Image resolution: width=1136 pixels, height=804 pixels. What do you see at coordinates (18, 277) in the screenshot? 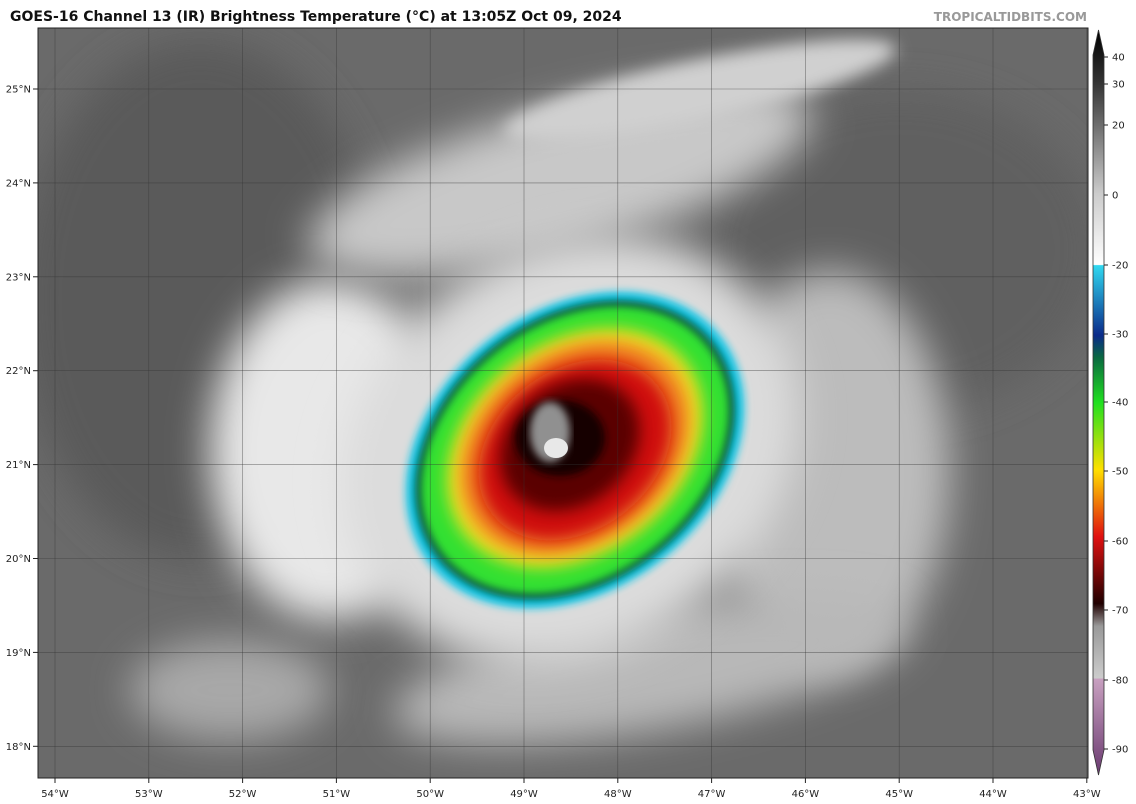
I see `lat-label: 23°N` at bounding box center [18, 277].